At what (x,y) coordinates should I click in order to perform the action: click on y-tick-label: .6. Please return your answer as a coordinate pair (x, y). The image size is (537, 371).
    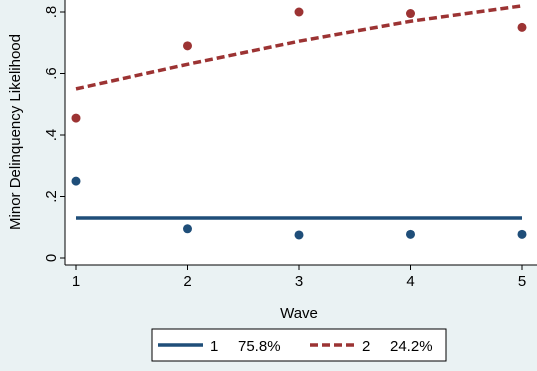
    Looking at the image, I should click on (51, 73).